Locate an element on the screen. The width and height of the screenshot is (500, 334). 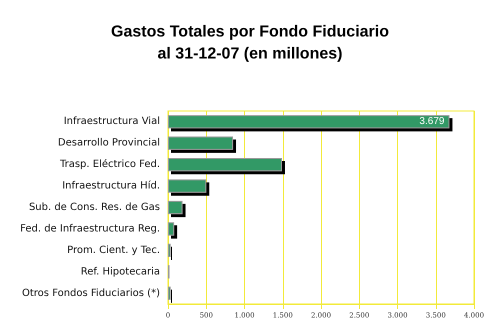
y-tick-label: Sub. de Cons. Res. de Gas is located at coordinates (94, 207).